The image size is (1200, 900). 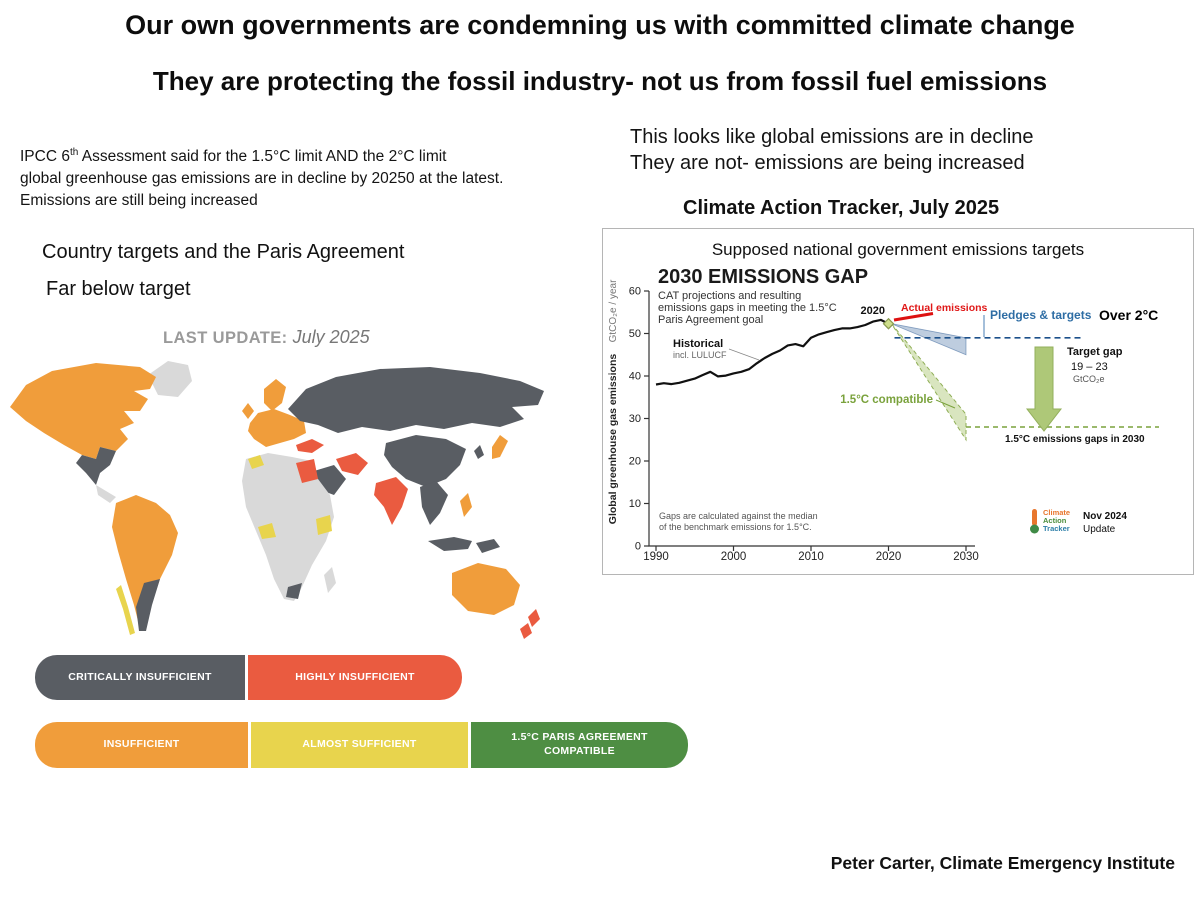 What do you see at coordinates (734, 557) in the screenshot?
I see `svg-text: 2000` at bounding box center [734, 557].